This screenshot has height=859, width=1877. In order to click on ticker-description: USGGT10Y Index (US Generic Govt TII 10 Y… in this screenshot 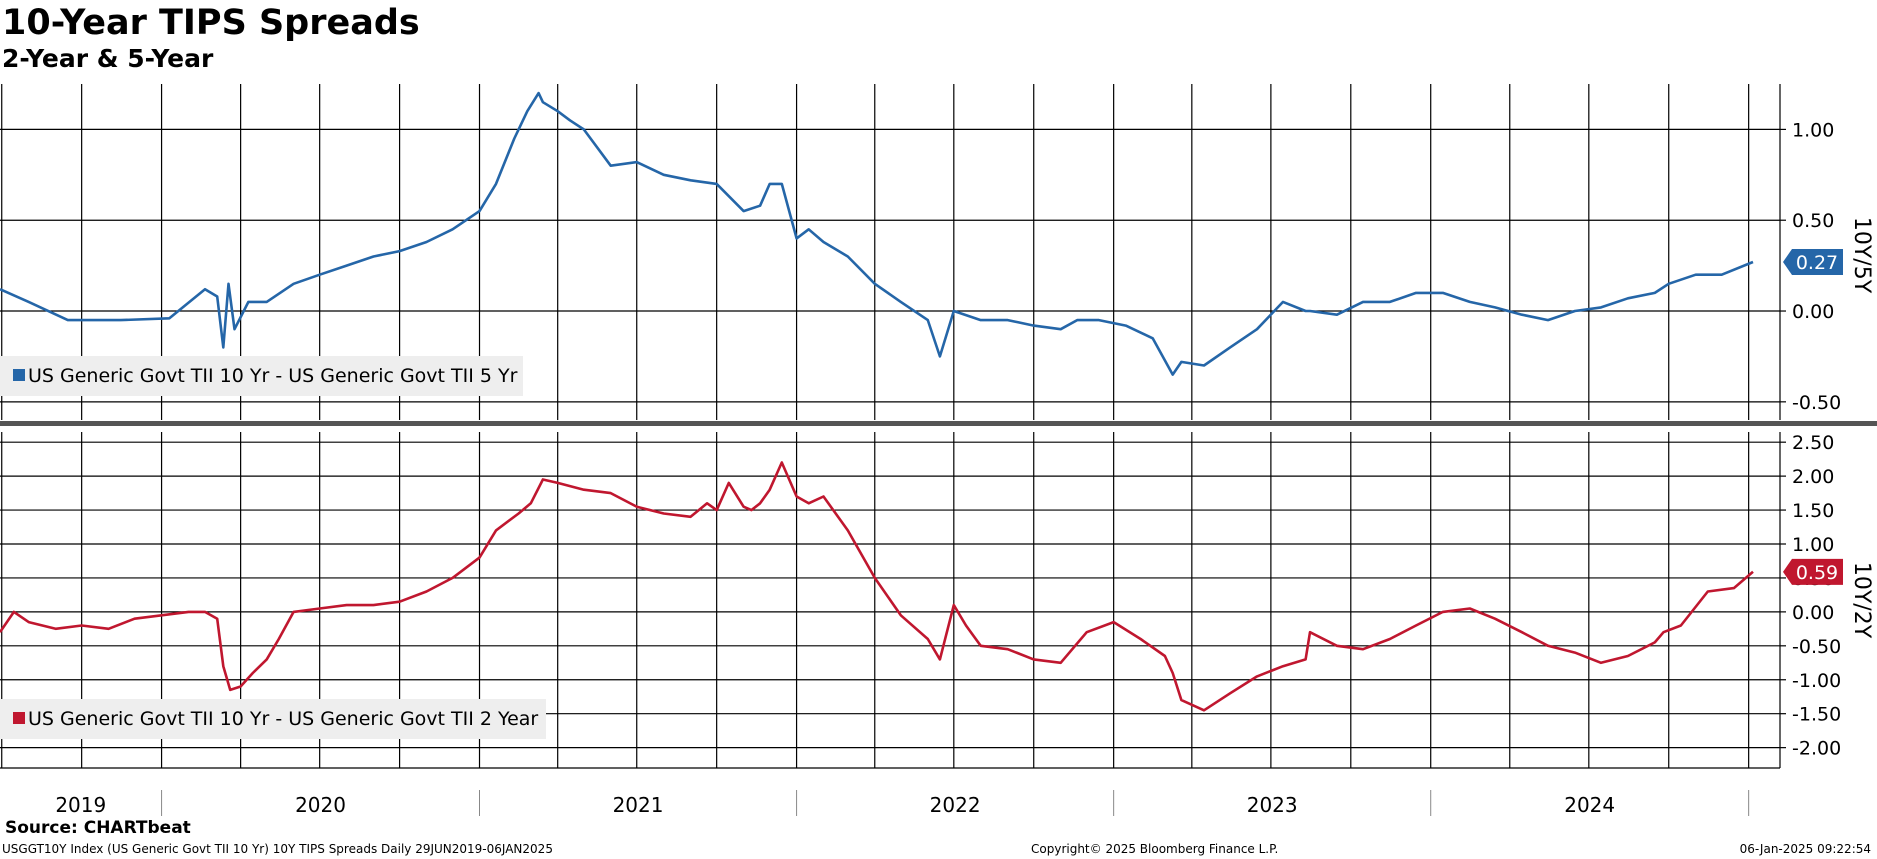, I will do `click(277, 849)`.